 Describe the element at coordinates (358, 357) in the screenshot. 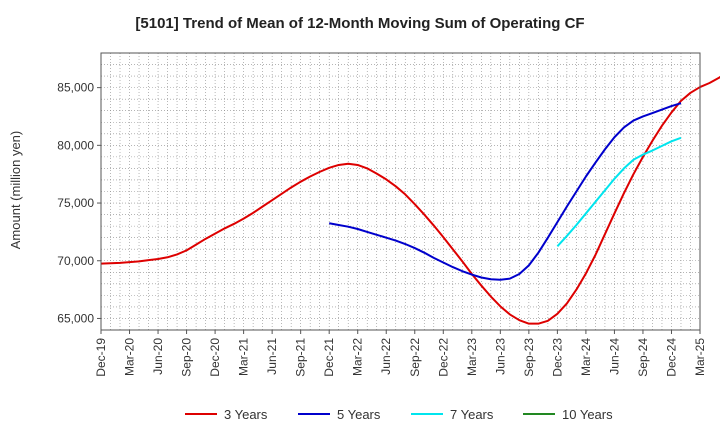

I see `x-tick-label: Mar-22` at that location.